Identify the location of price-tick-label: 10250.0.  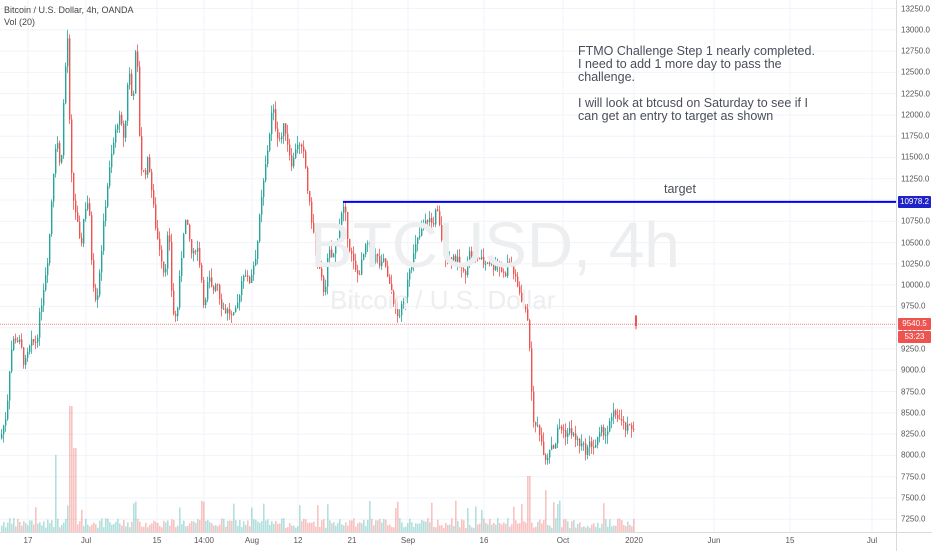
(915, 264).